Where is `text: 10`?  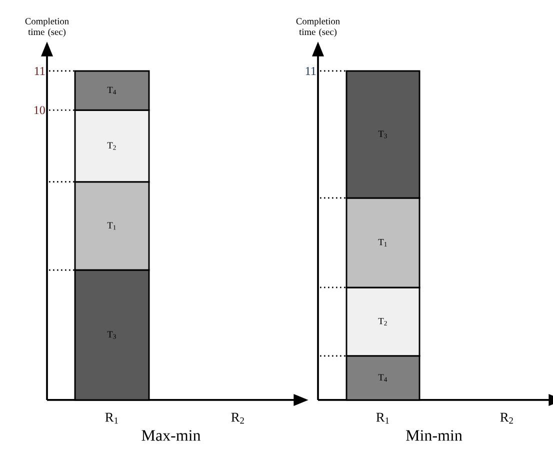
text: 10 is located at coordinates (39, 110).